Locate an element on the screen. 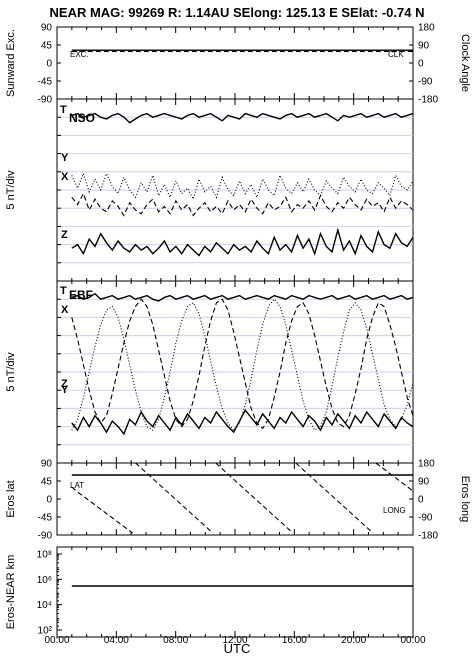 The width and height of the screenshot is (474, 656). nso-ylabel: 5 nT/div is located at coordinates (11, 190).